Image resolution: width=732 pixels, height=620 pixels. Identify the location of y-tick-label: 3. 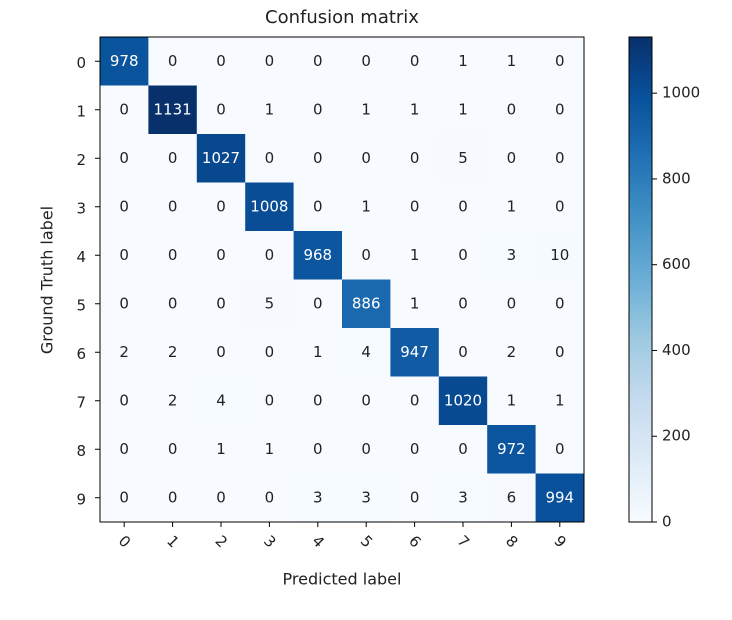
(81, 208).